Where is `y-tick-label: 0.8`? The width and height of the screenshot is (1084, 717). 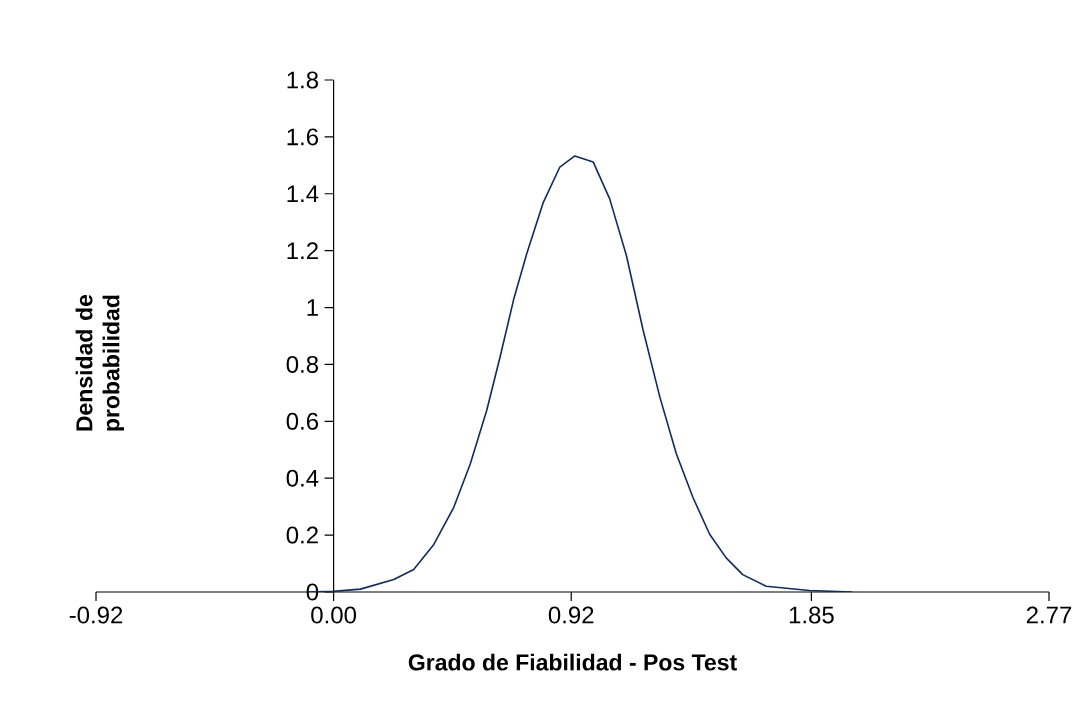 y-tick-label: 0.8 is located at coordinates (302, 364).